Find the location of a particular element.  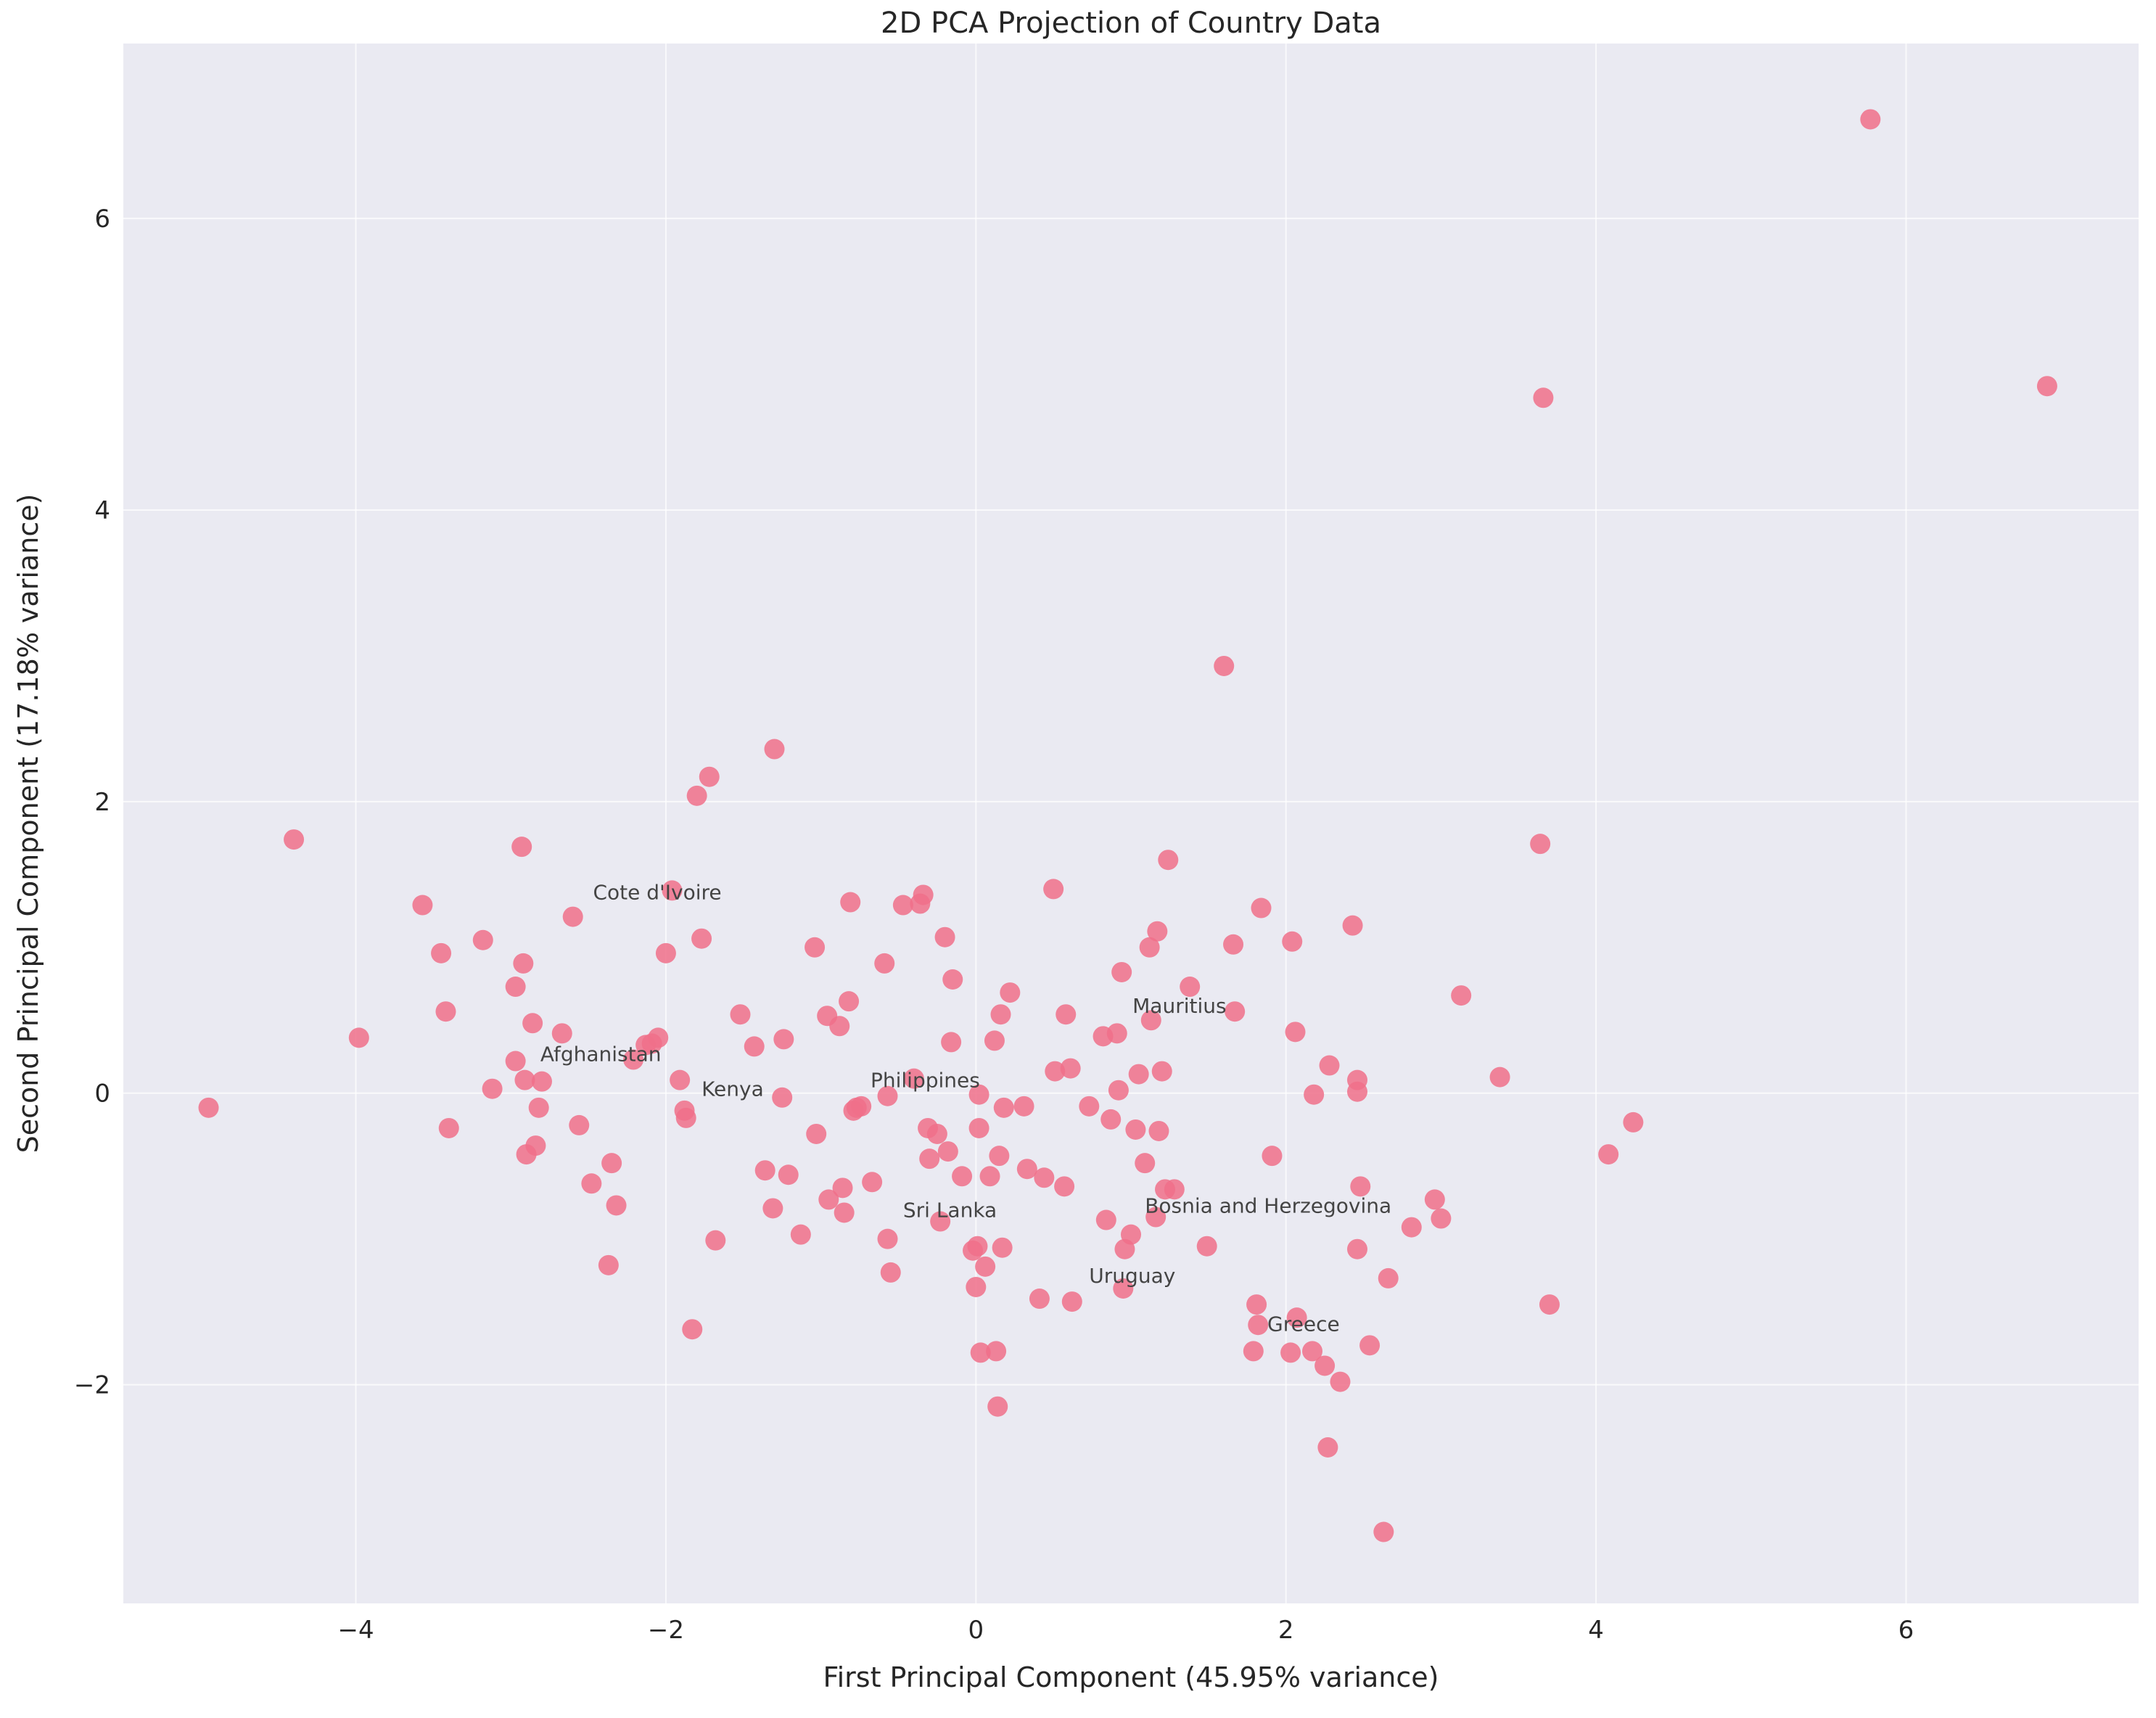

y-tick-label: 6 is located at coordinates (102, 219).